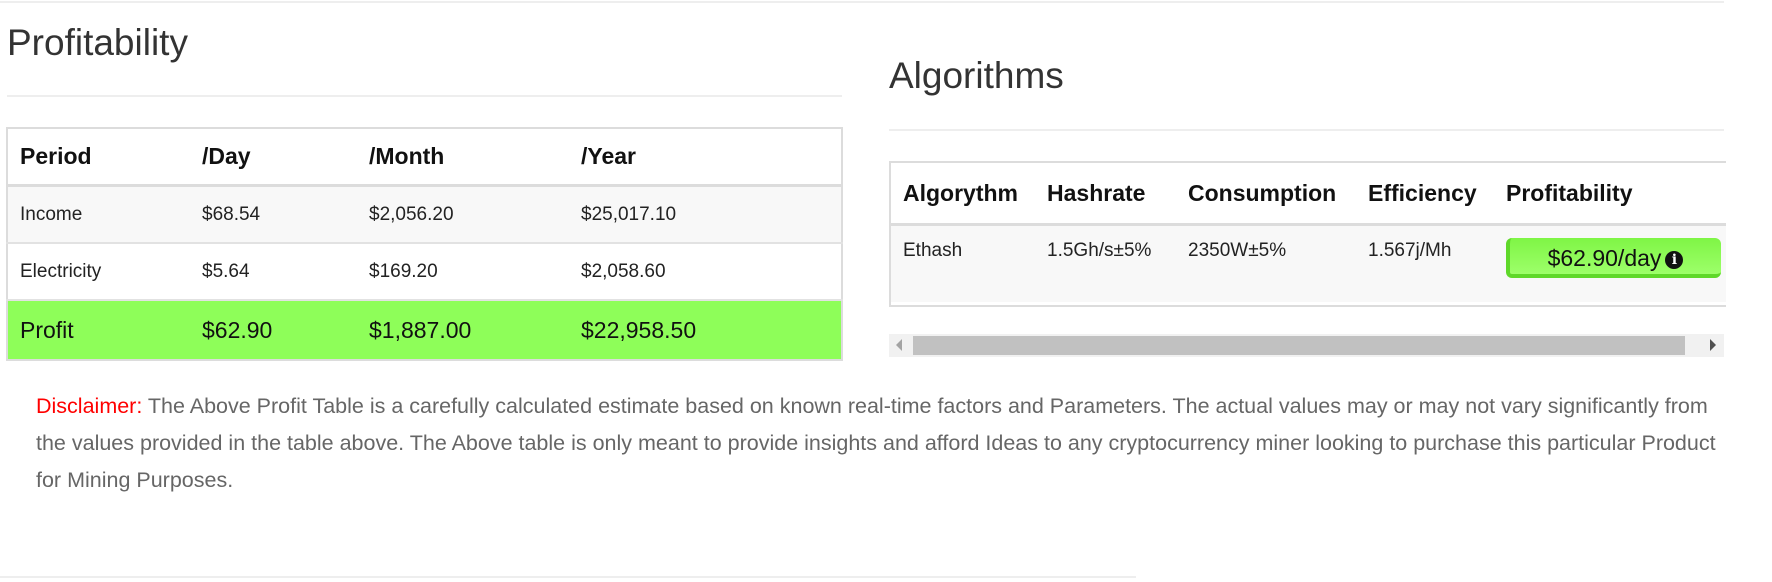 The height and width of the screenshot is (582, 1772). Describe the element at coordinates (705, 329) in the screenshot. I see `cell: $22,958.50` at that location.